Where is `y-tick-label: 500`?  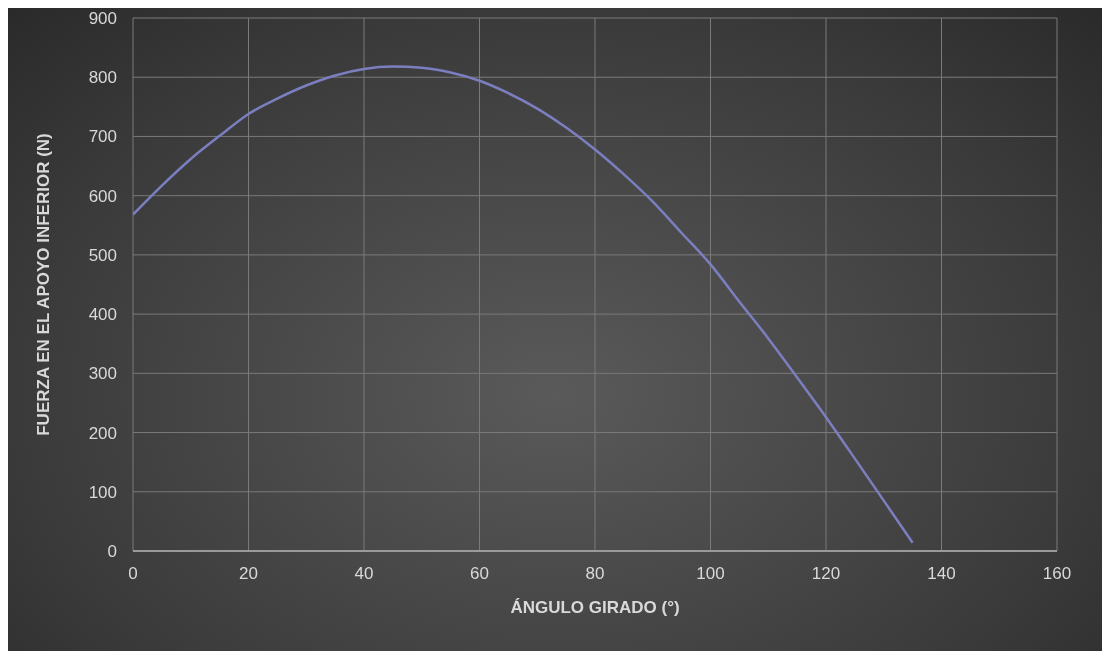 y-tick-label: 500 is located at coordinates (102, 255).